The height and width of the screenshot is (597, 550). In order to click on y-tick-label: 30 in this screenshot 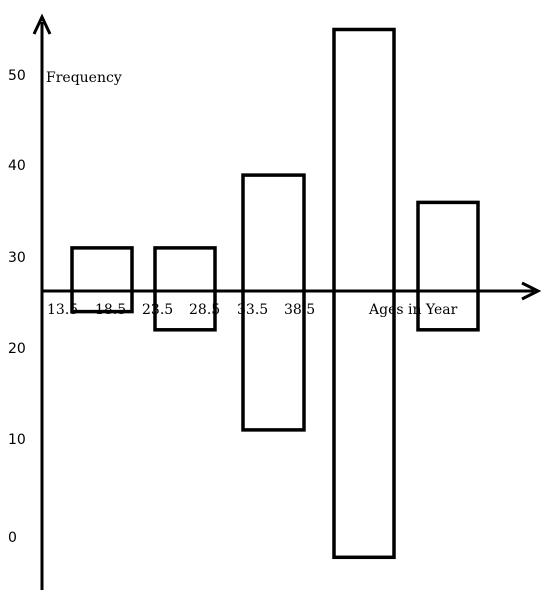, I will do `click(17, 258)`.